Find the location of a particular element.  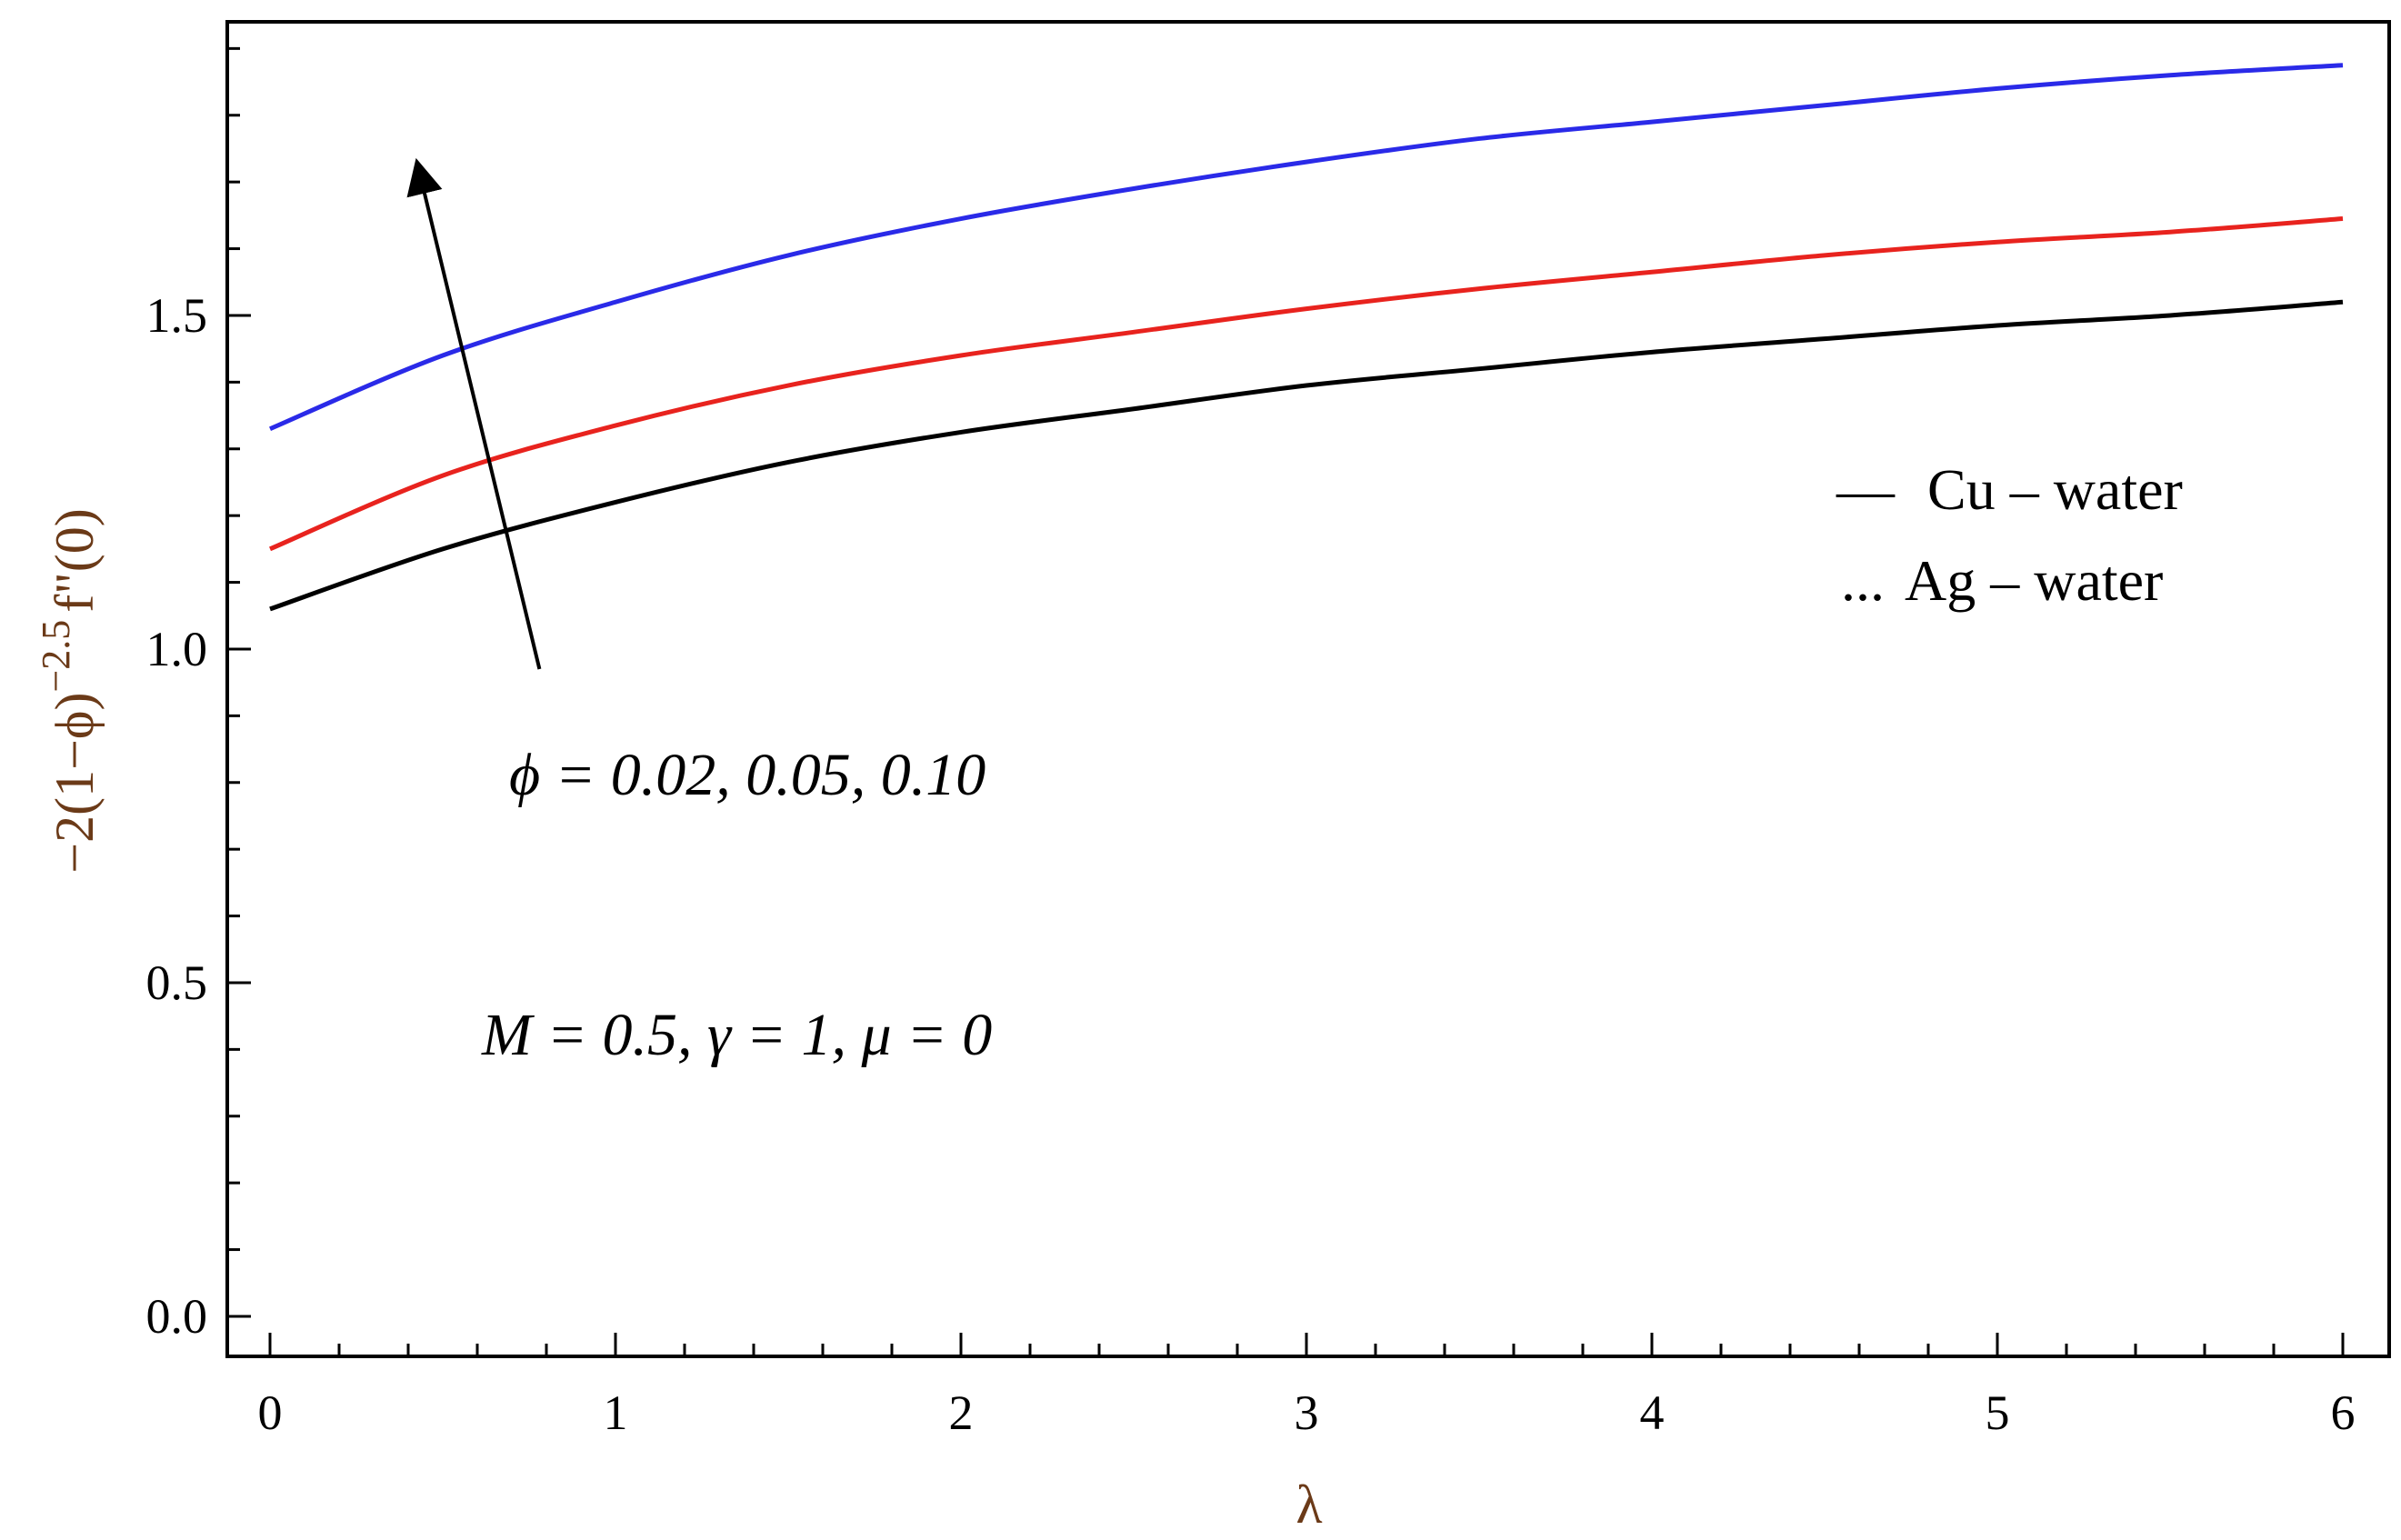

legend-label-cu: Cu – water is located at coordinates (2055, 489).